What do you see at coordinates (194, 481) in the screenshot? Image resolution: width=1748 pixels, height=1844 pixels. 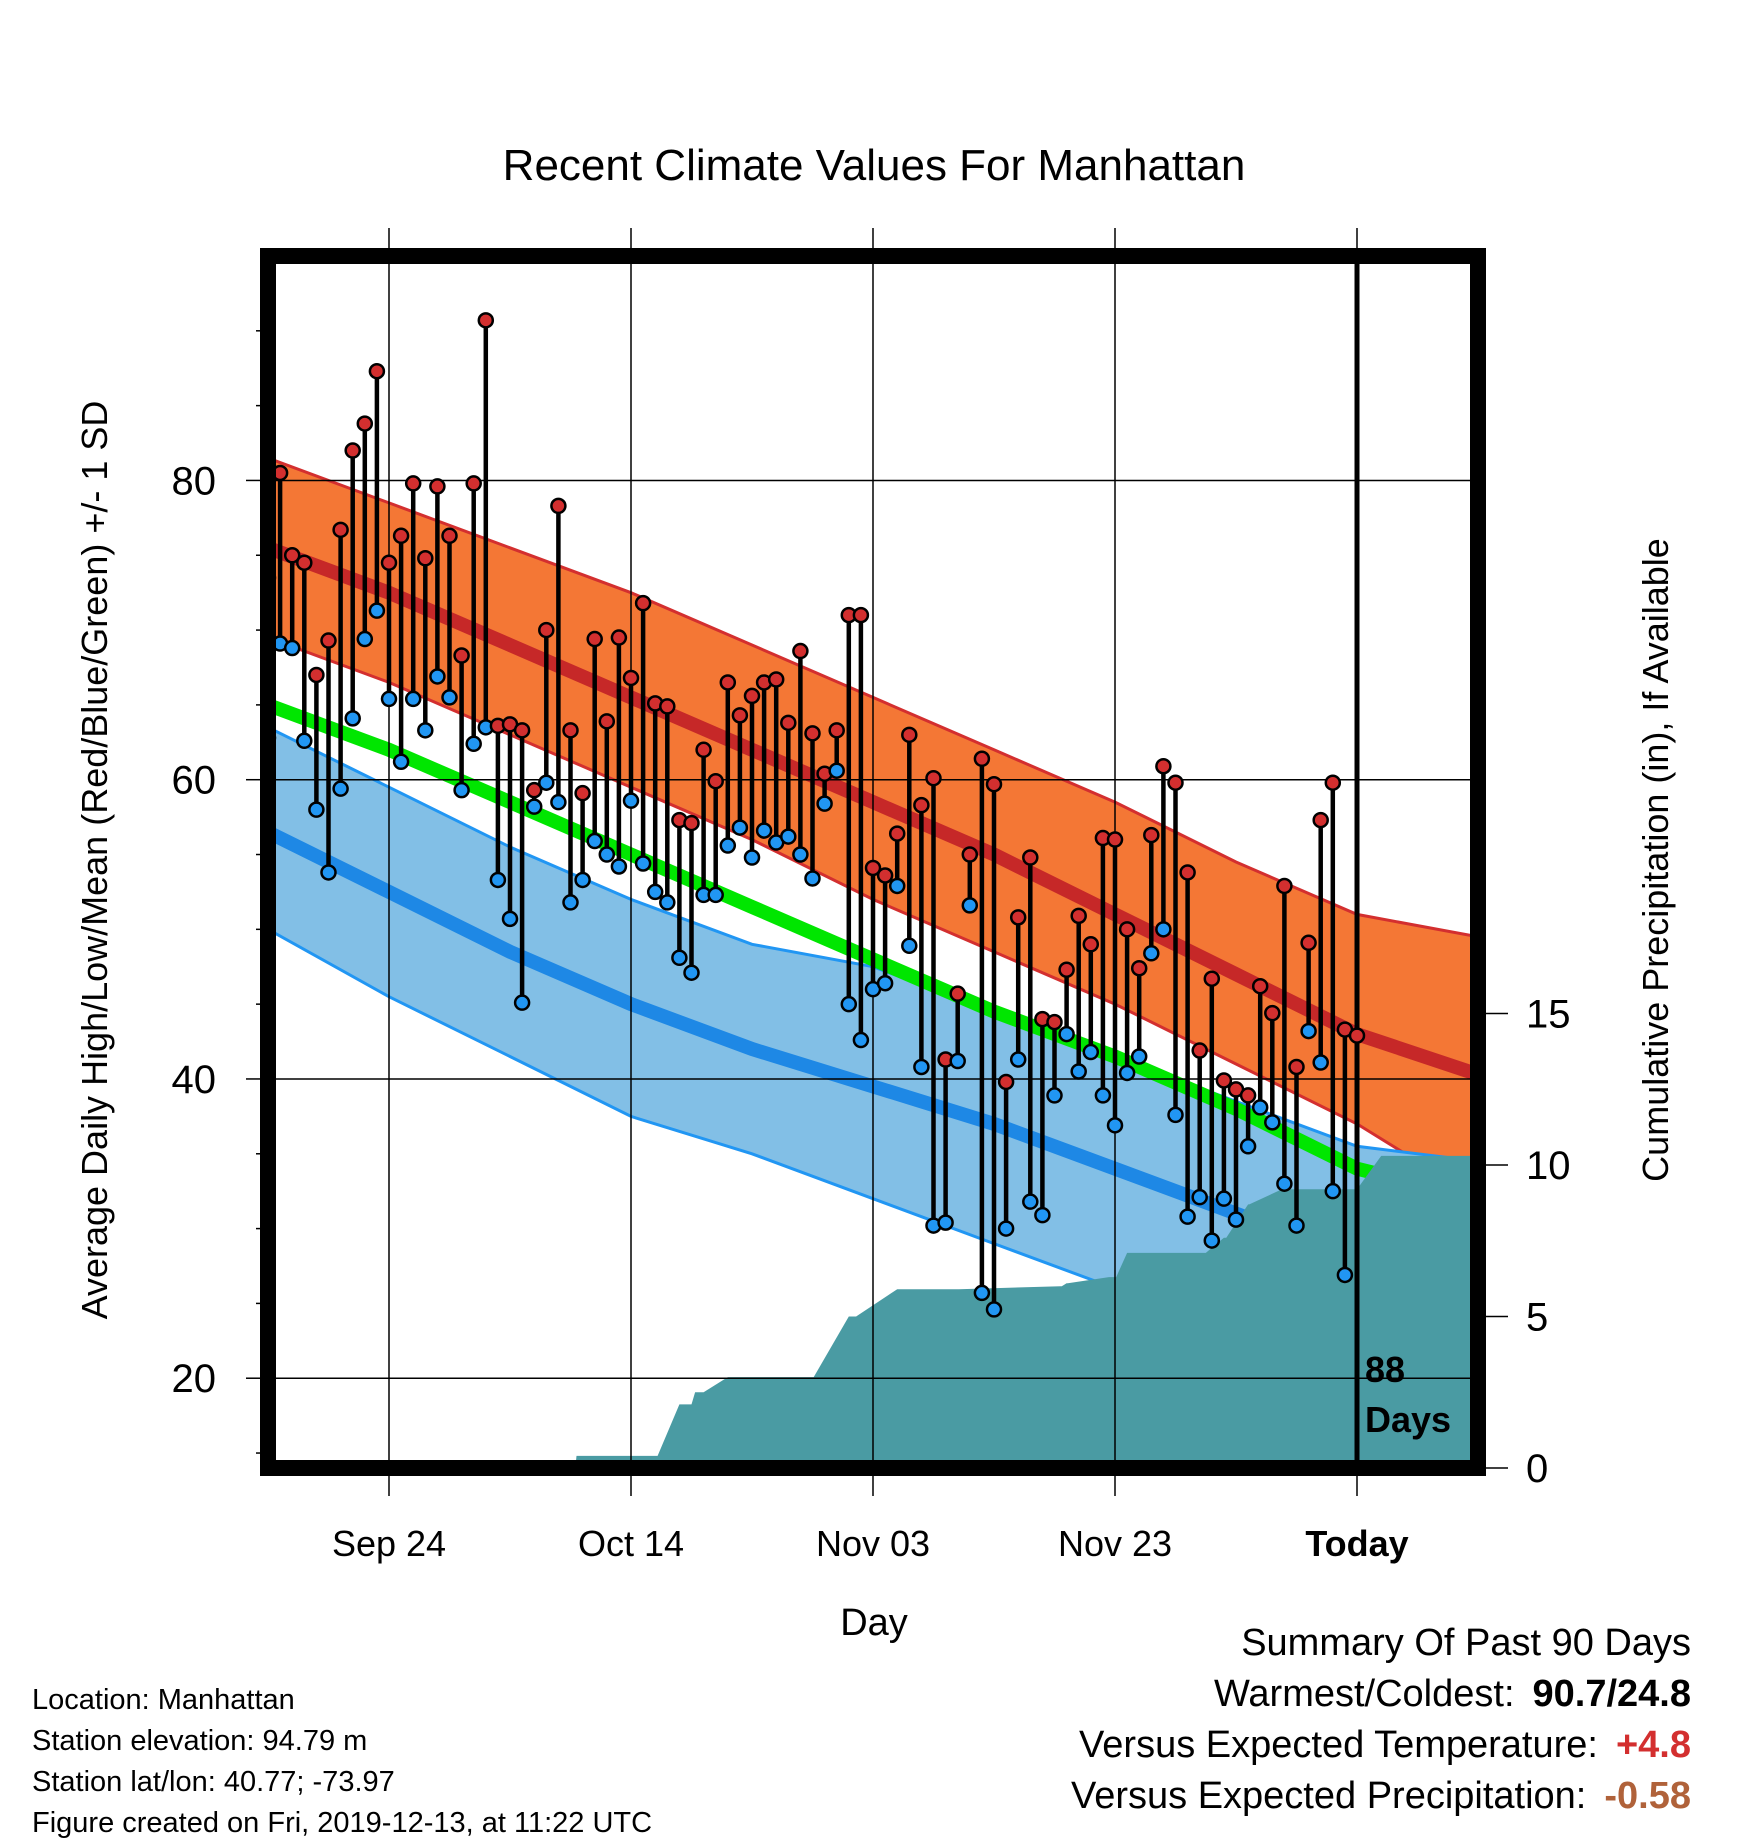 I see `y-tick-label: 80` at bounding box center [194, 481].